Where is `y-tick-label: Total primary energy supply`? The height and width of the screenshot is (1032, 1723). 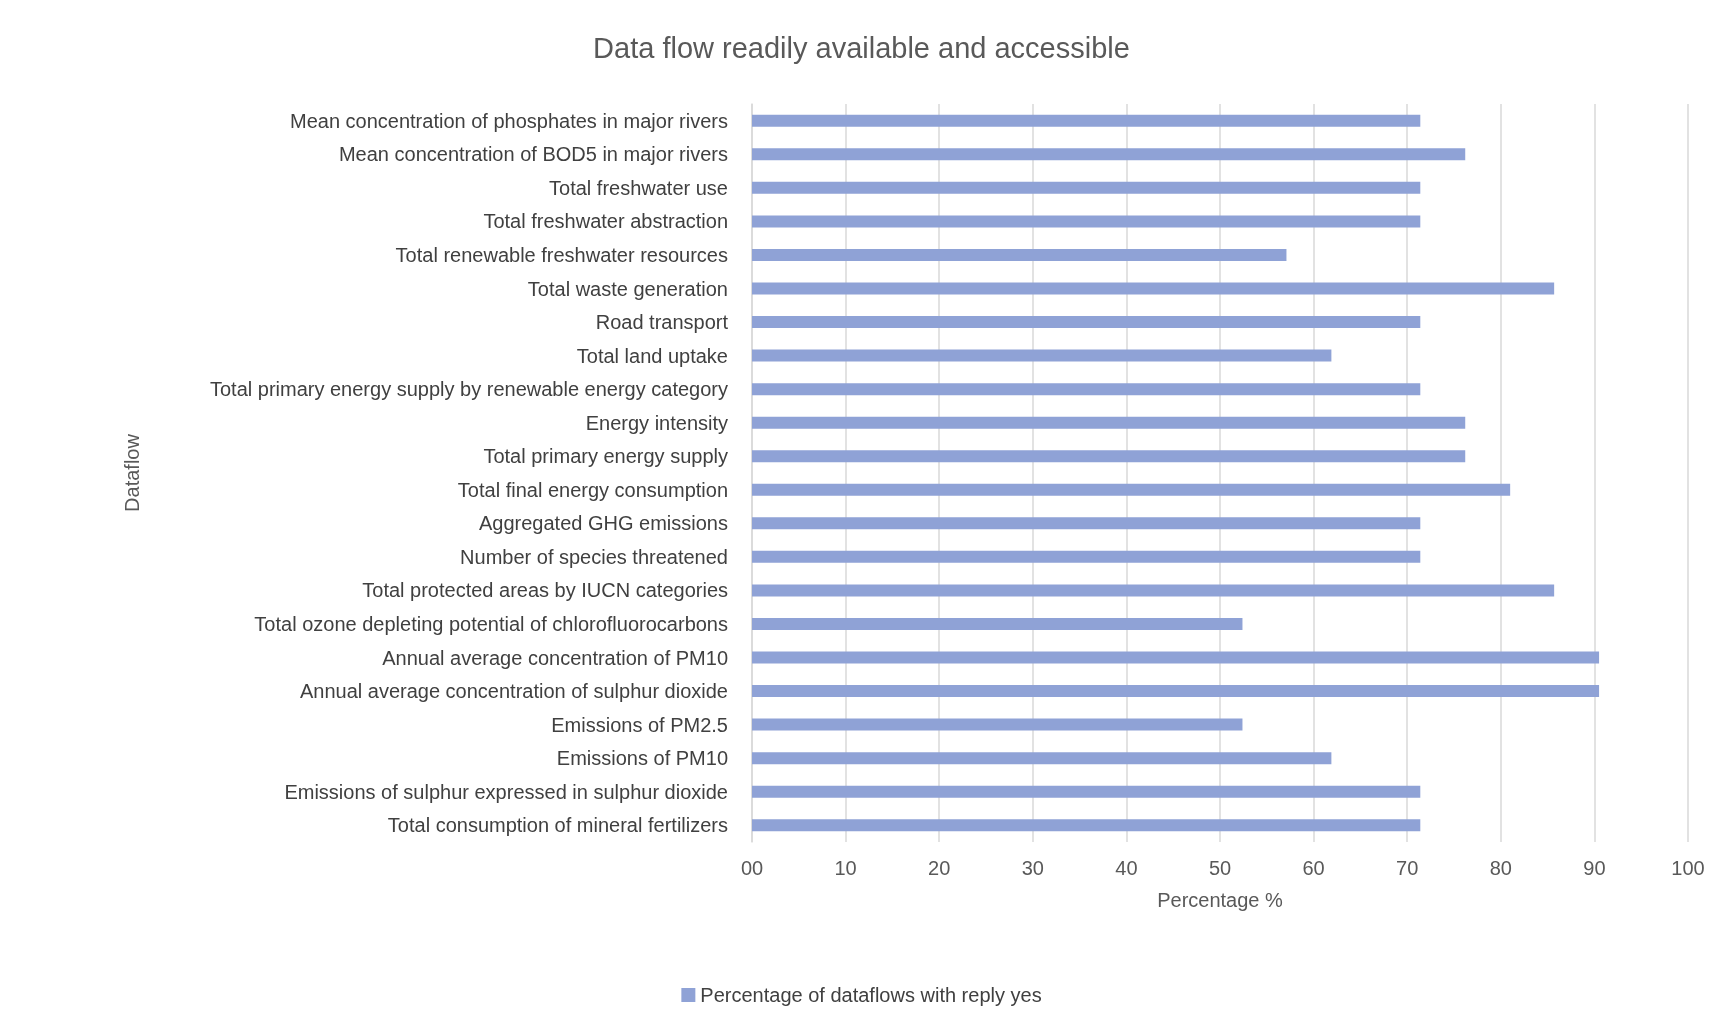 y-tick-label: Total primary energy supply is located at coordinates (605, 456).